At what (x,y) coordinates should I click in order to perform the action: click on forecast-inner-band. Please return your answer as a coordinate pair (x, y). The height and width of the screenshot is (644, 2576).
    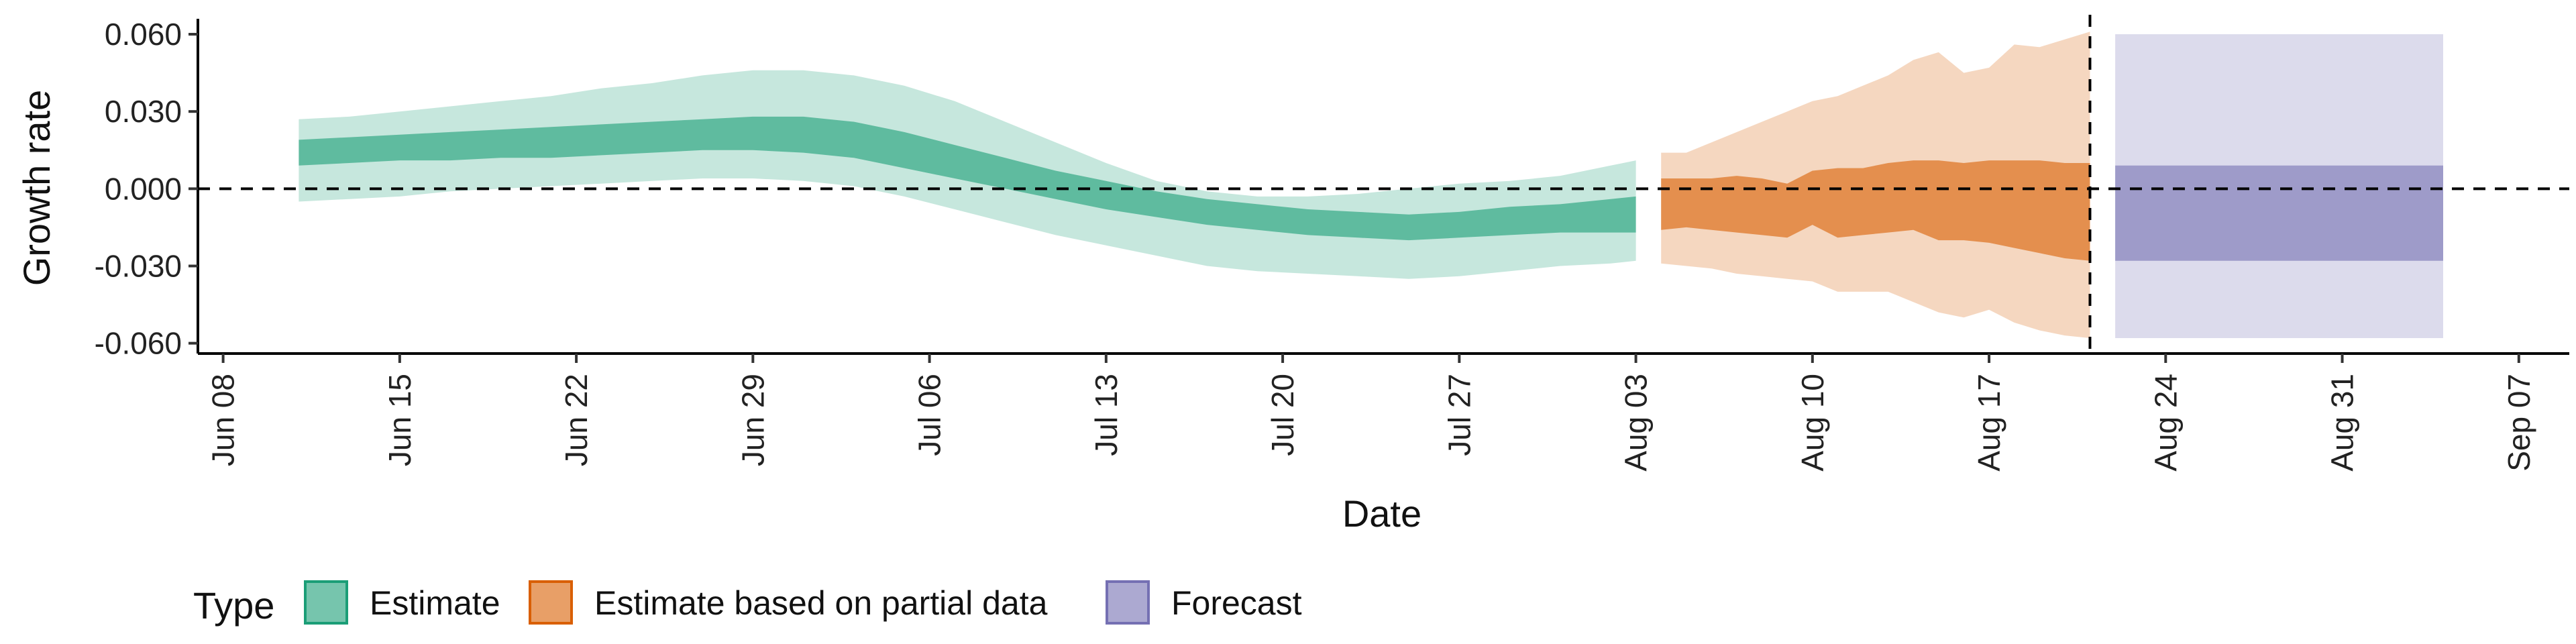
    Looking at the image, I should click on (2279, 213).